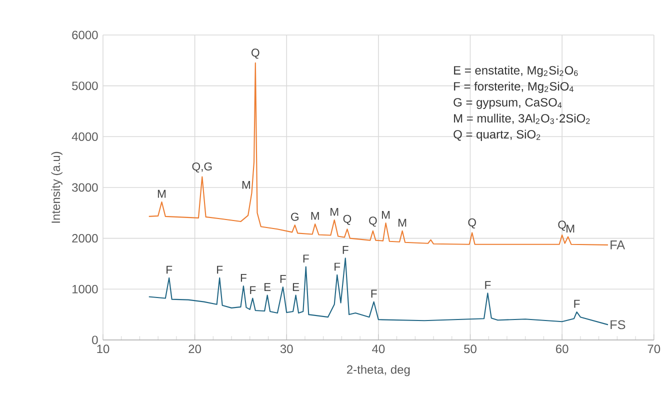 This screenshot has height=405, width=665. Describe the element at coordinates (103, 349) in the screenshot. I see `x-tick-label: 10` at that location.